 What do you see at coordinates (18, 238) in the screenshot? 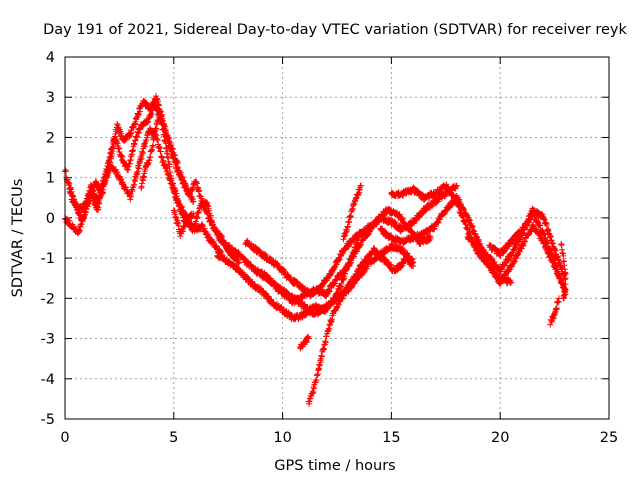
I see `y-axis-label: SDTVAR / TECUs` at bounding box center [18, 238].